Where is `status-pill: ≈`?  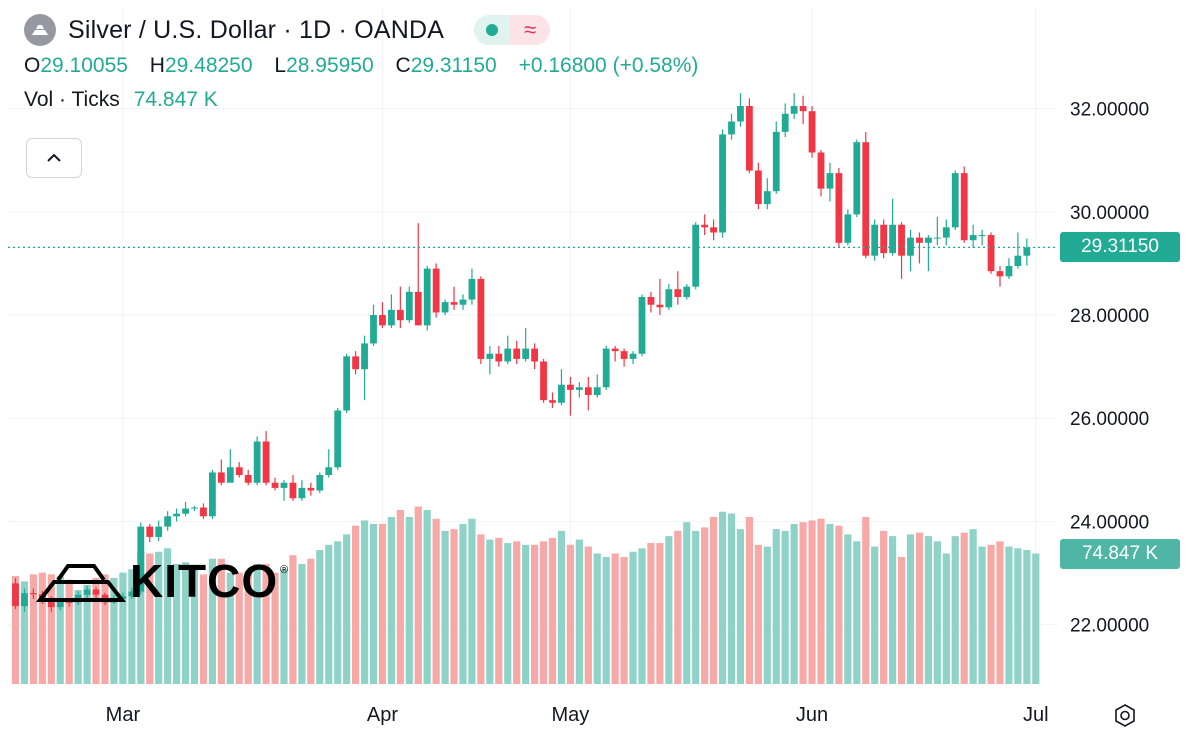 status-pill: ≈ is located at coordinates (512, 30).